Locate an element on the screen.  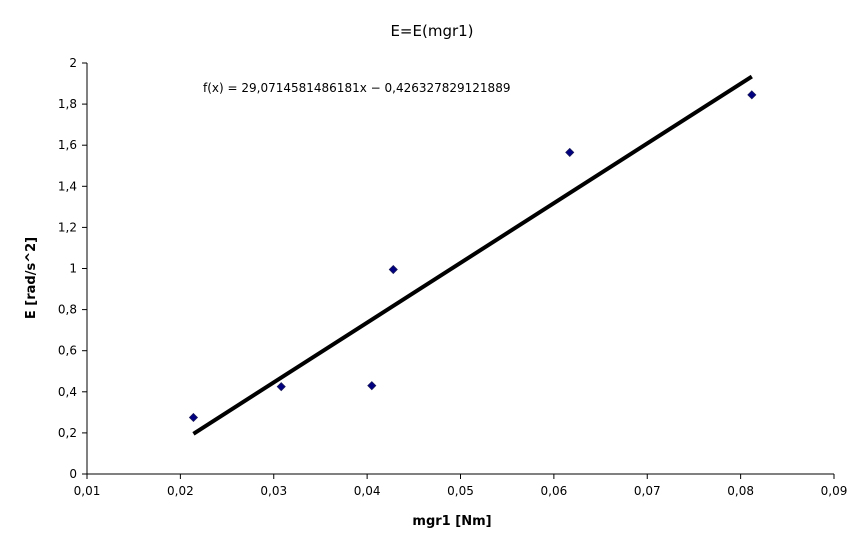
x-tick-label: 0,06 is located at coordinates (554, 491).